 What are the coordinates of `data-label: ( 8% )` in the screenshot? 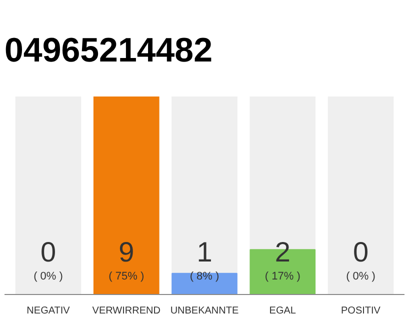 It's located at (205, 276).